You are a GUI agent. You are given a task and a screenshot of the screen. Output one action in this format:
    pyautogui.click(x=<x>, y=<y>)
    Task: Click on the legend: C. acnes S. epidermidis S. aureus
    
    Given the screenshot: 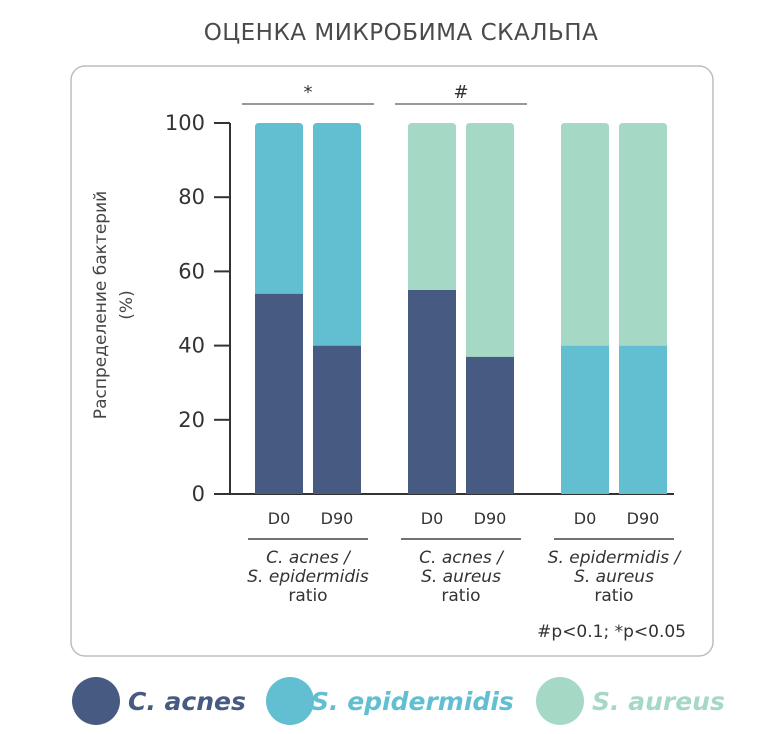 What is the action you would take?
    pyautogui.click(x=398, y=701)
    